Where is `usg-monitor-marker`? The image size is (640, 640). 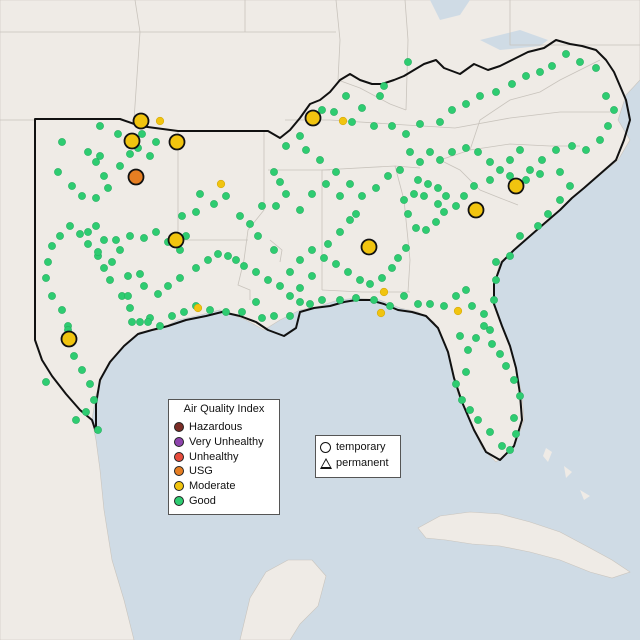 usg-monitor-marker is located at coordinates (136, 177).